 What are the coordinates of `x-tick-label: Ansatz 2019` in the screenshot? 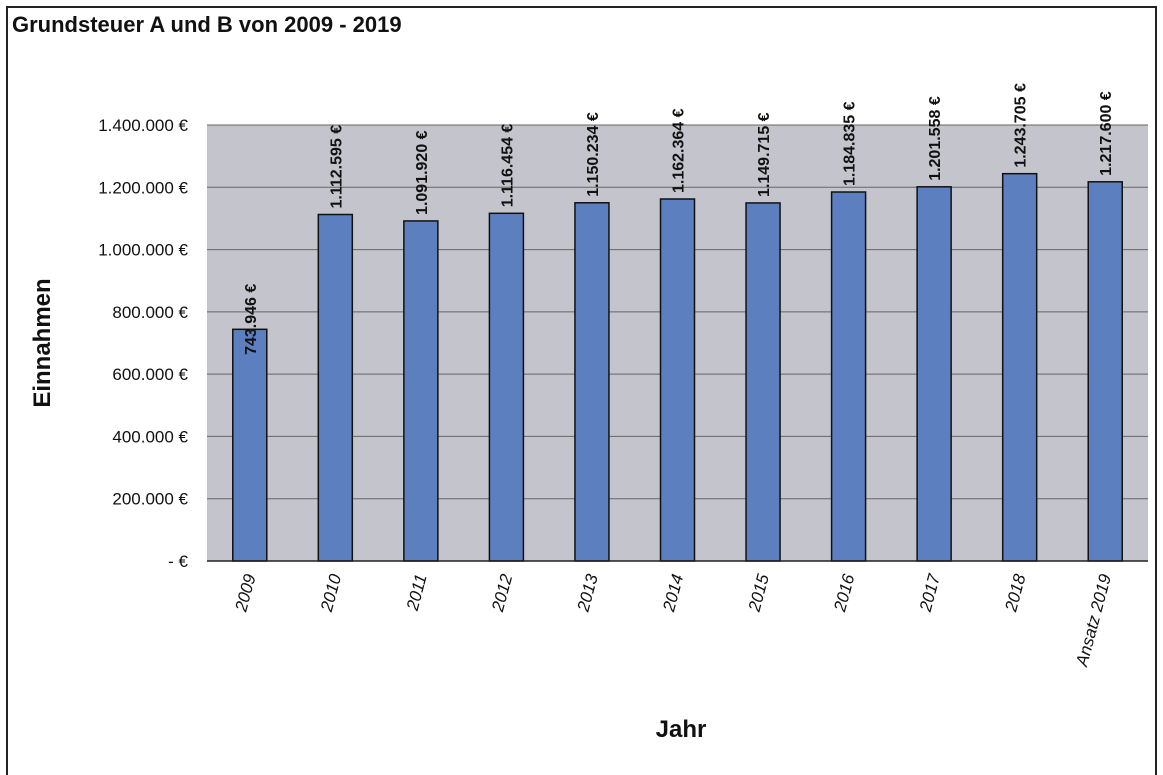 It's located at (1093, 621).